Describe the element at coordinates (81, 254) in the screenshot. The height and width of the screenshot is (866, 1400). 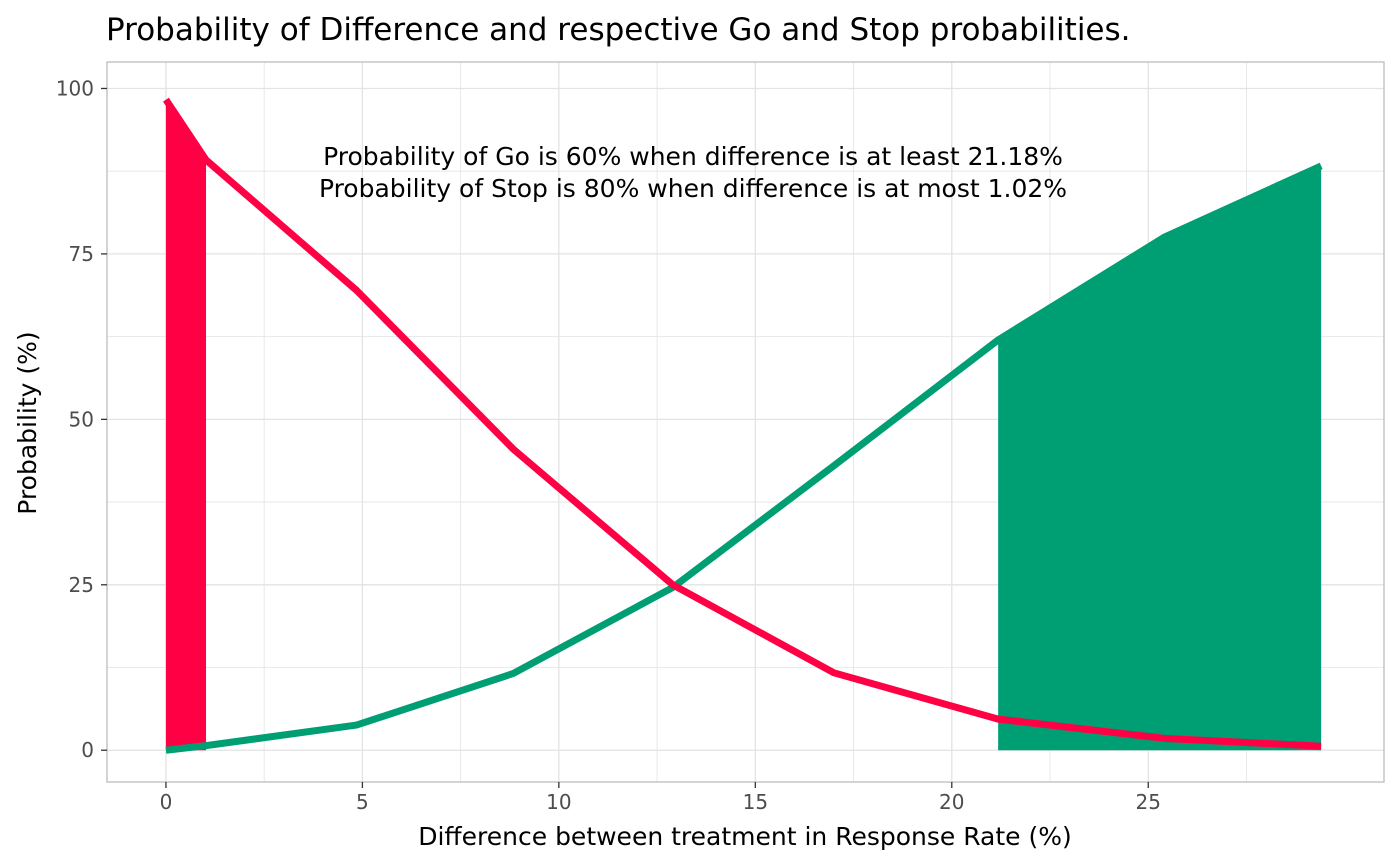
I see `y-tick-label: 75` at that location.